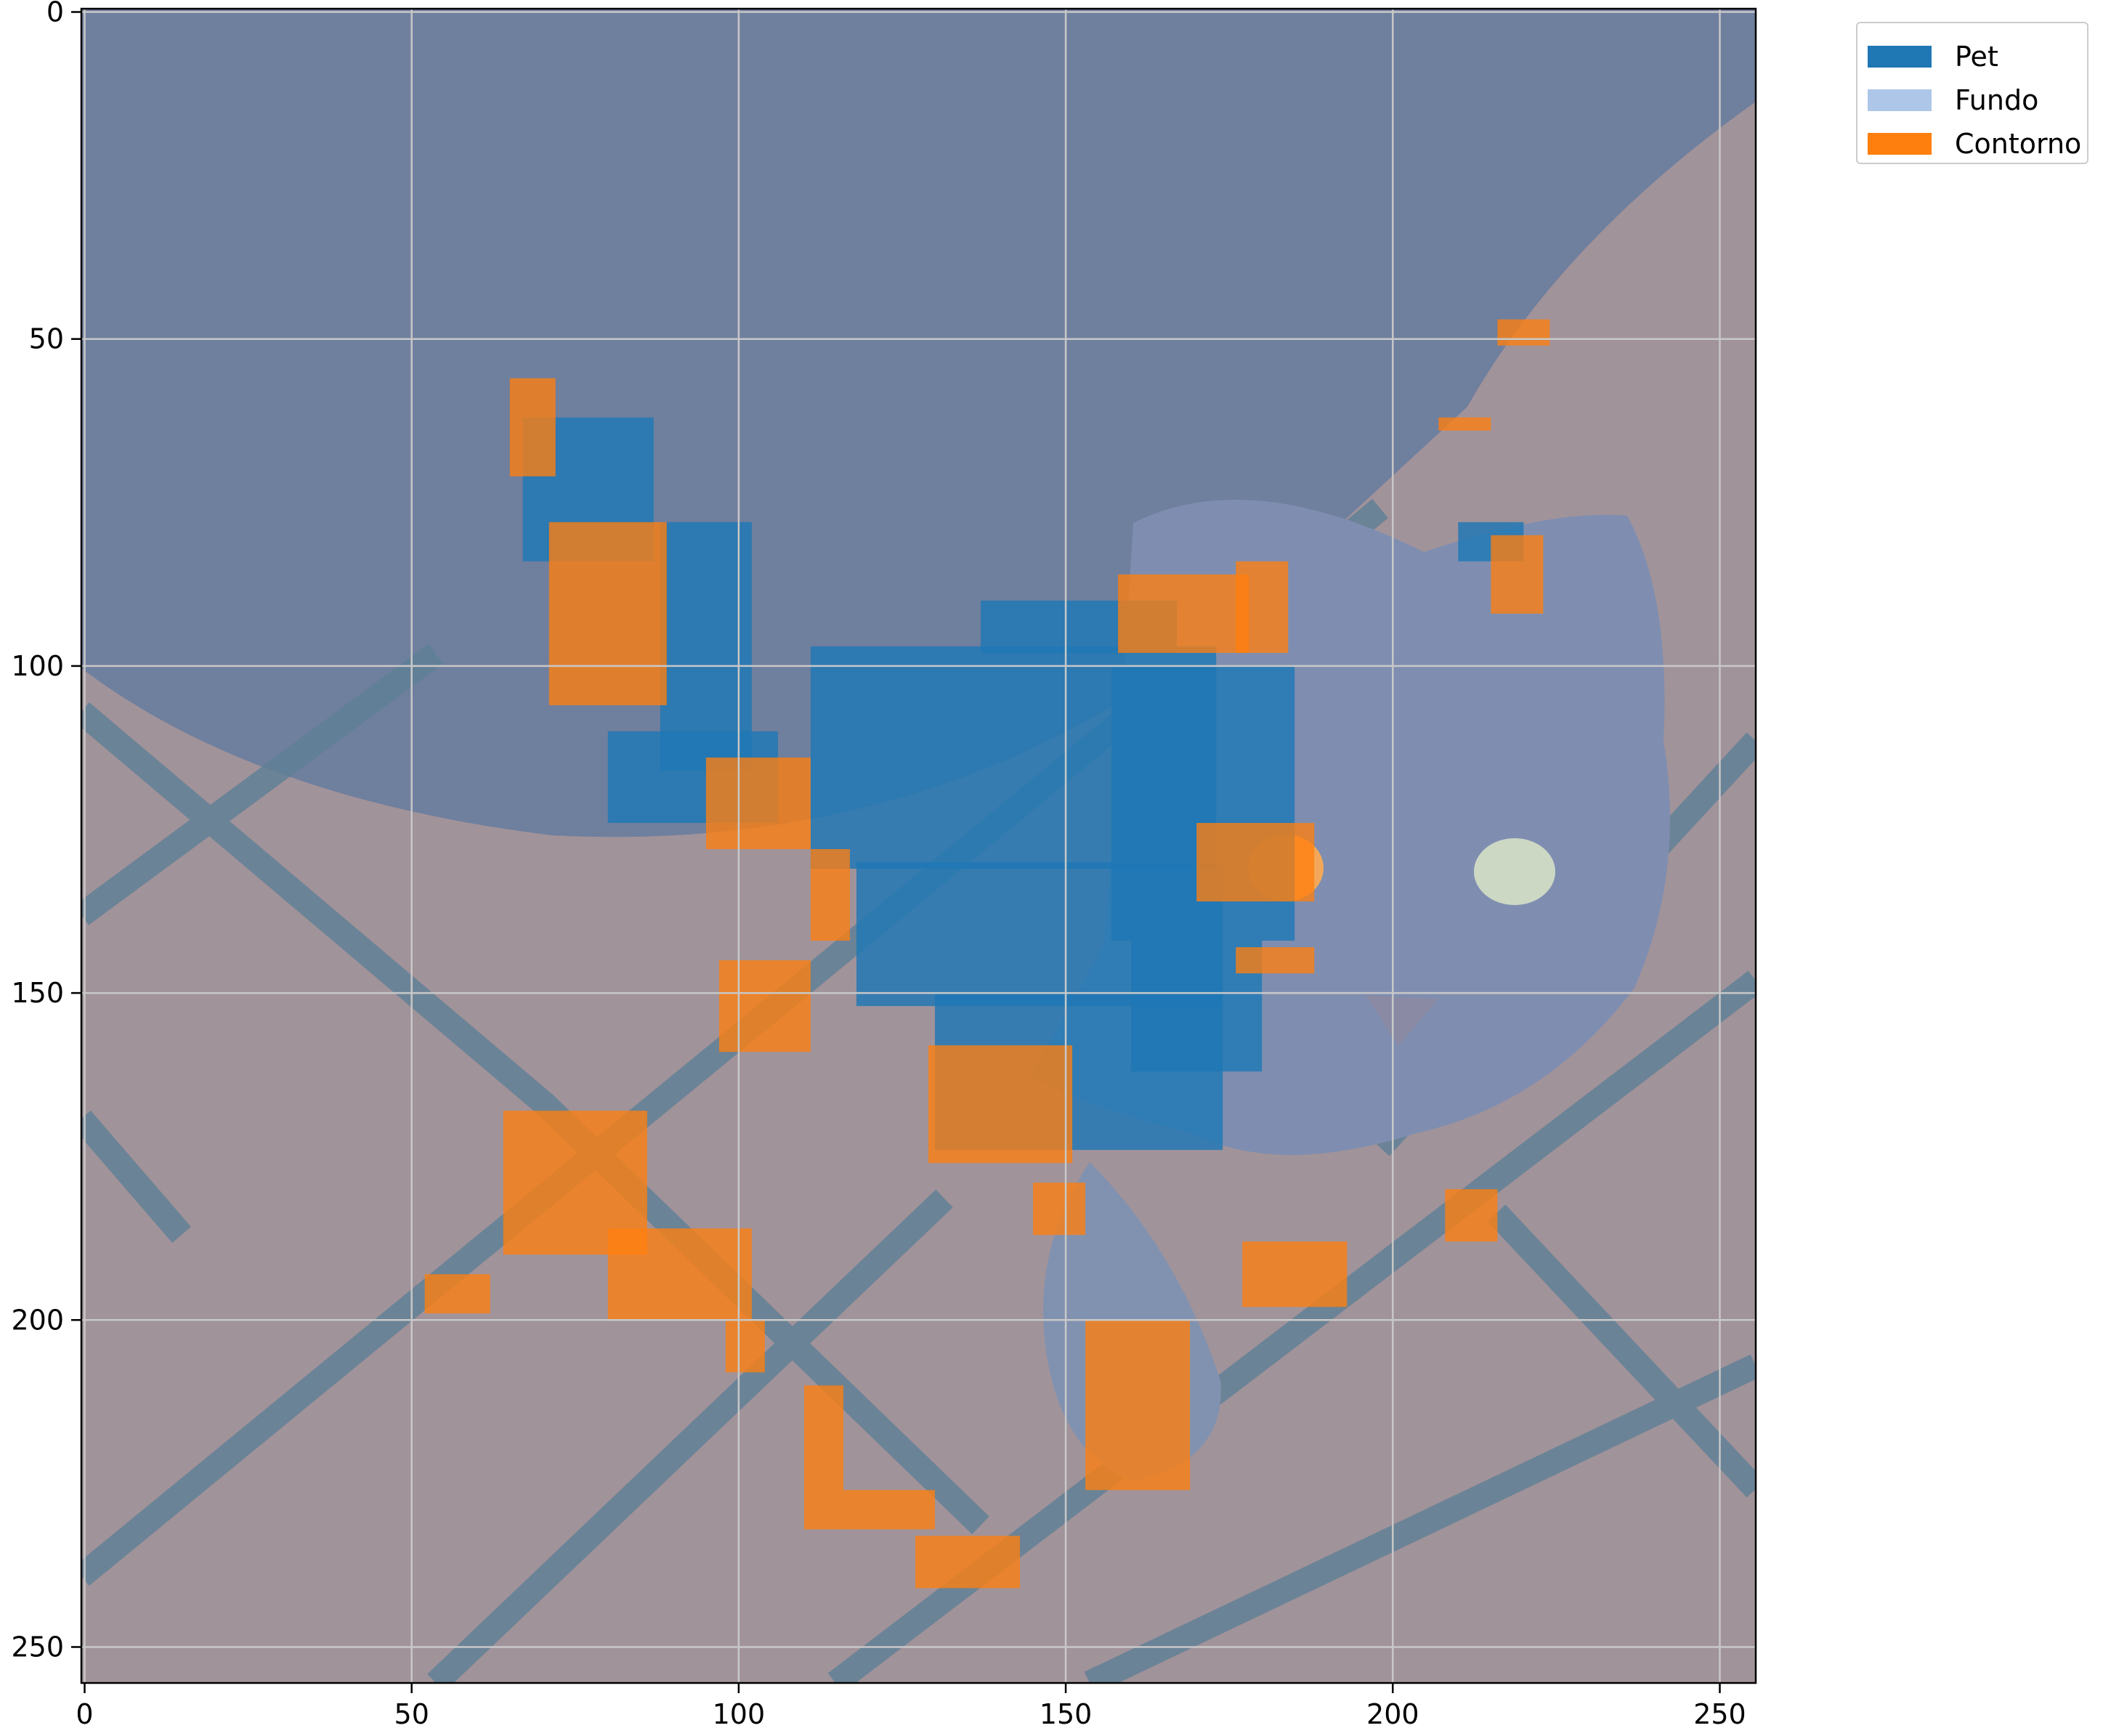 Image resolution: width=2103 pixels, height=1736 pixels. Describe the element at coordinates (37, 1320) in the screenshot. I see `y-tick-label: 200` at that location.